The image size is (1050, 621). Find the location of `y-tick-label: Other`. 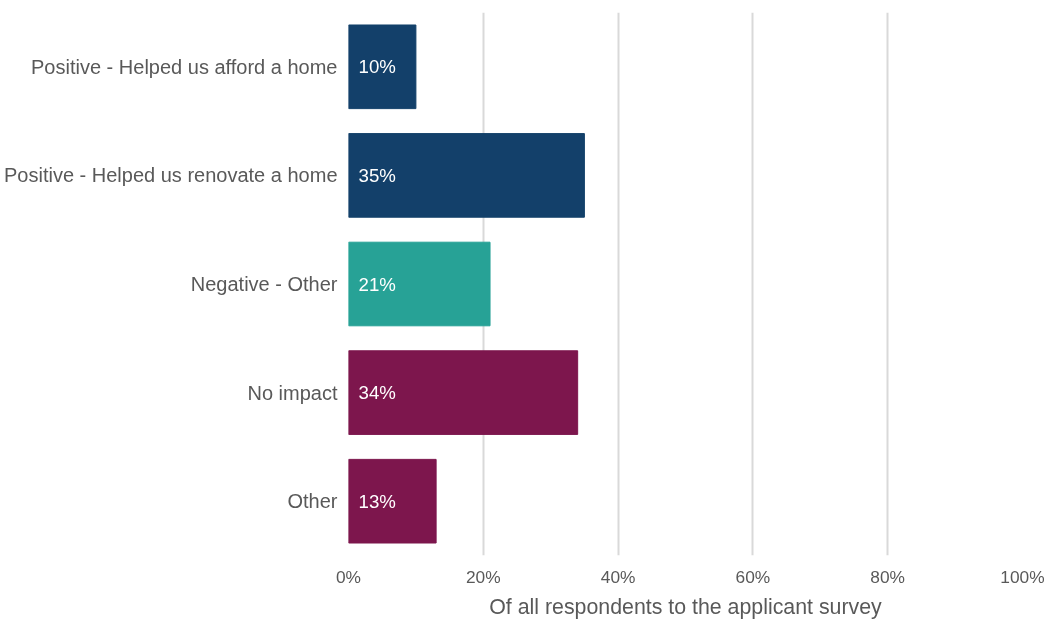

y-tick-label: Other is located at coordinates (312, 501).